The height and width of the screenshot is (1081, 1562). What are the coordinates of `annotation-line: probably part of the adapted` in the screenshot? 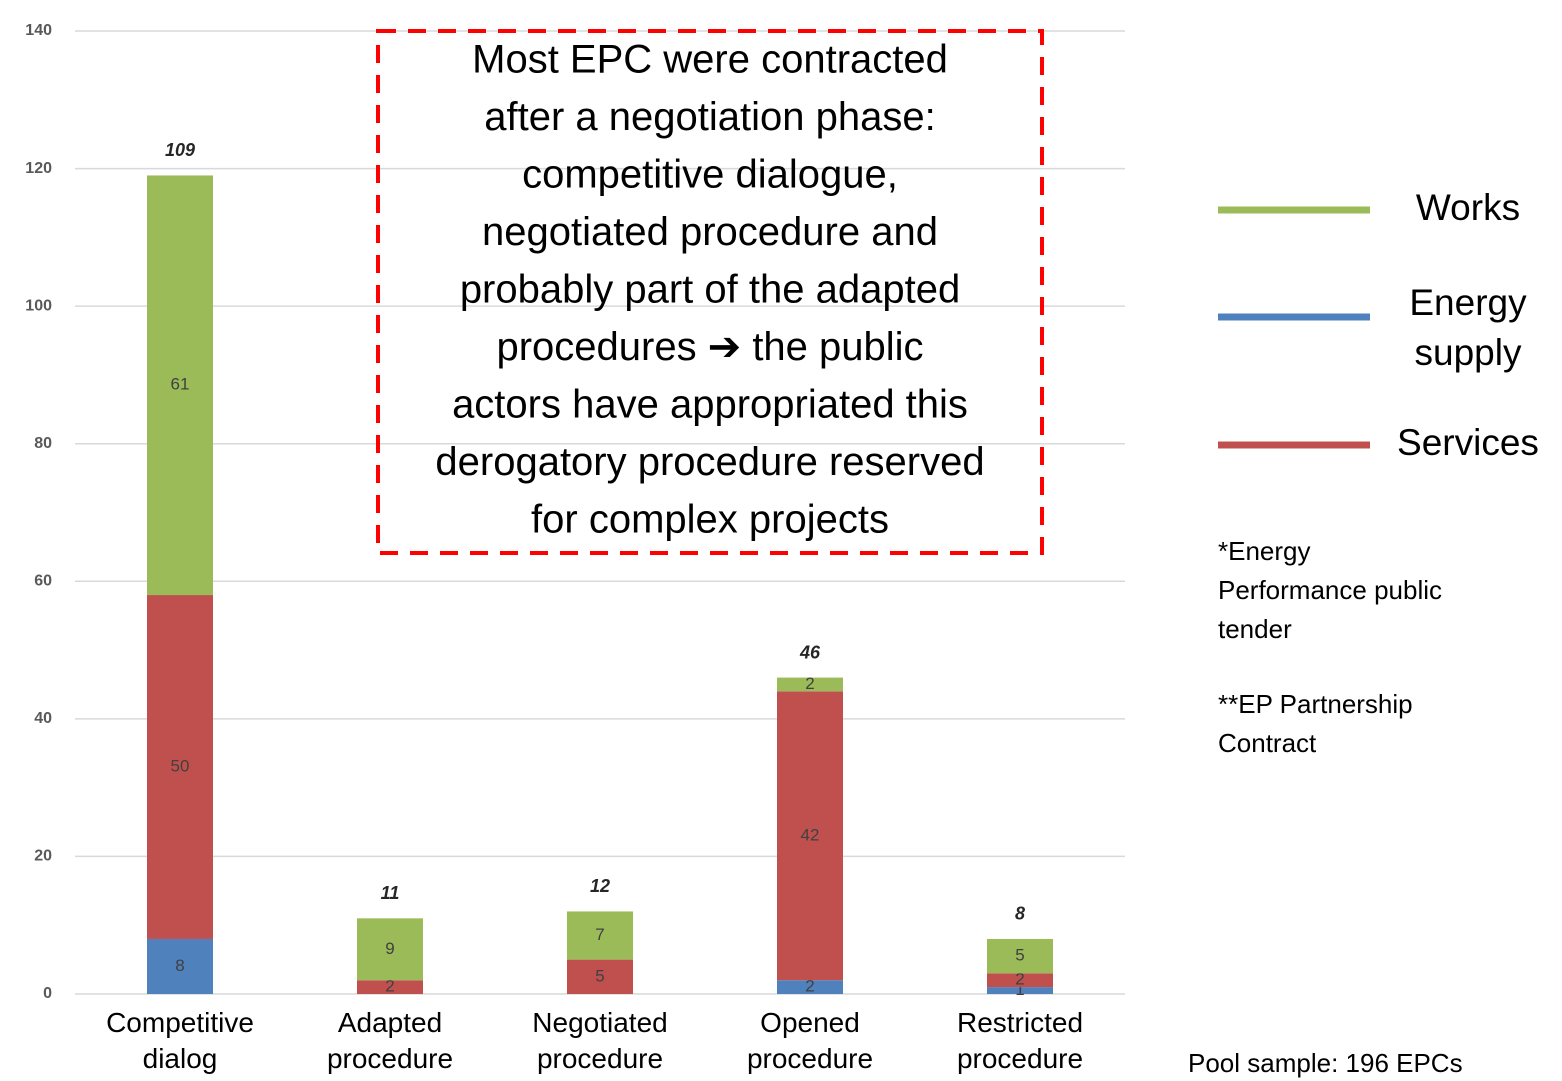 It's located at (710, 290).